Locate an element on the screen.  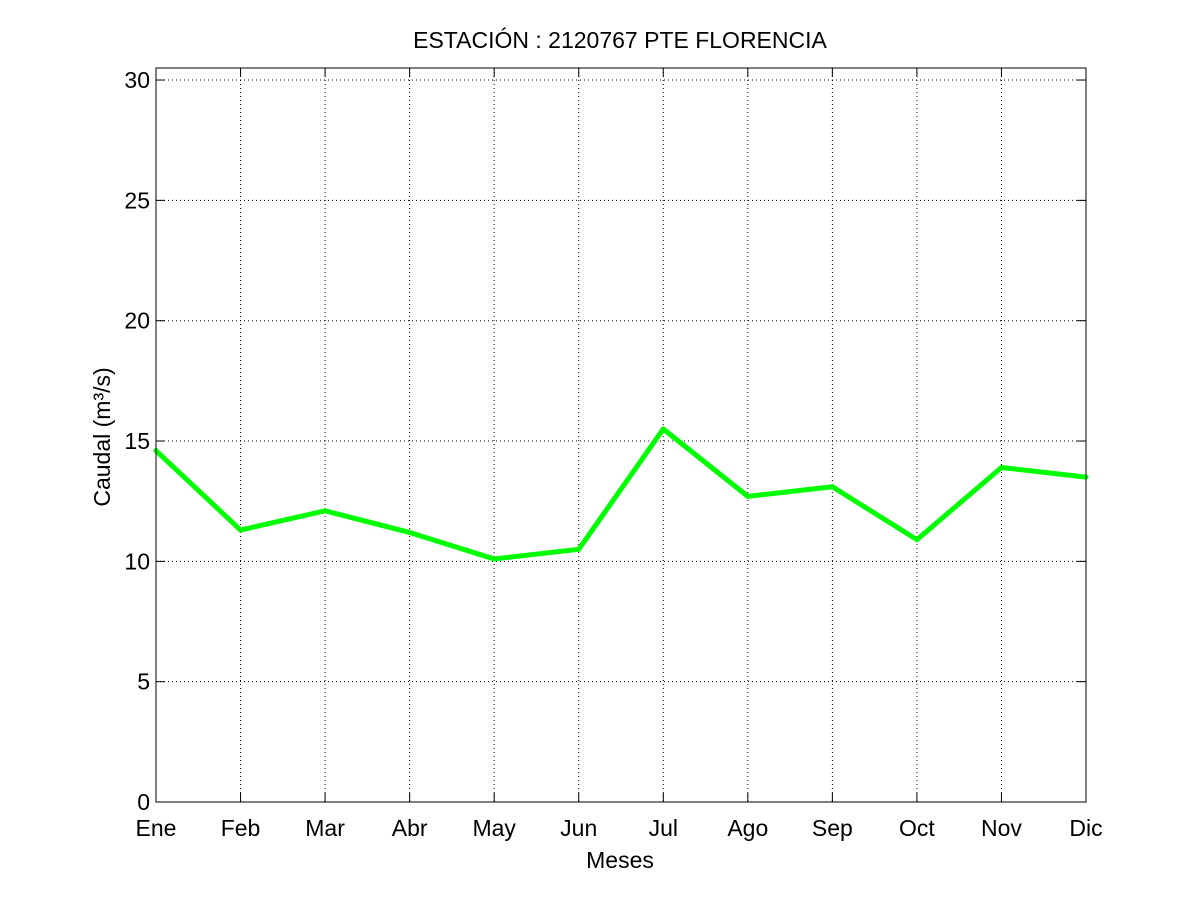
y-tick-label: 5 is located at coordinates (143, 682).